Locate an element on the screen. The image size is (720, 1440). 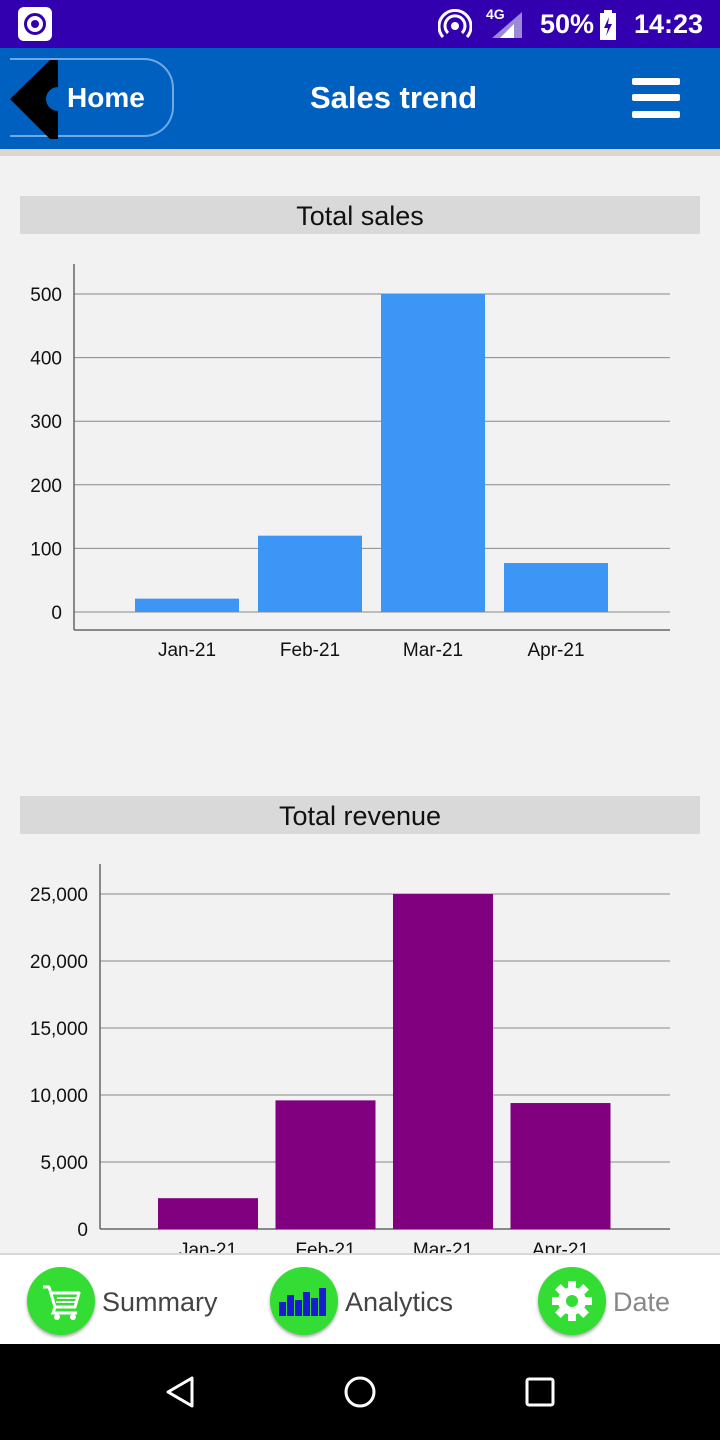
hamburger-menu-icon is located at coordinates (656, 98).